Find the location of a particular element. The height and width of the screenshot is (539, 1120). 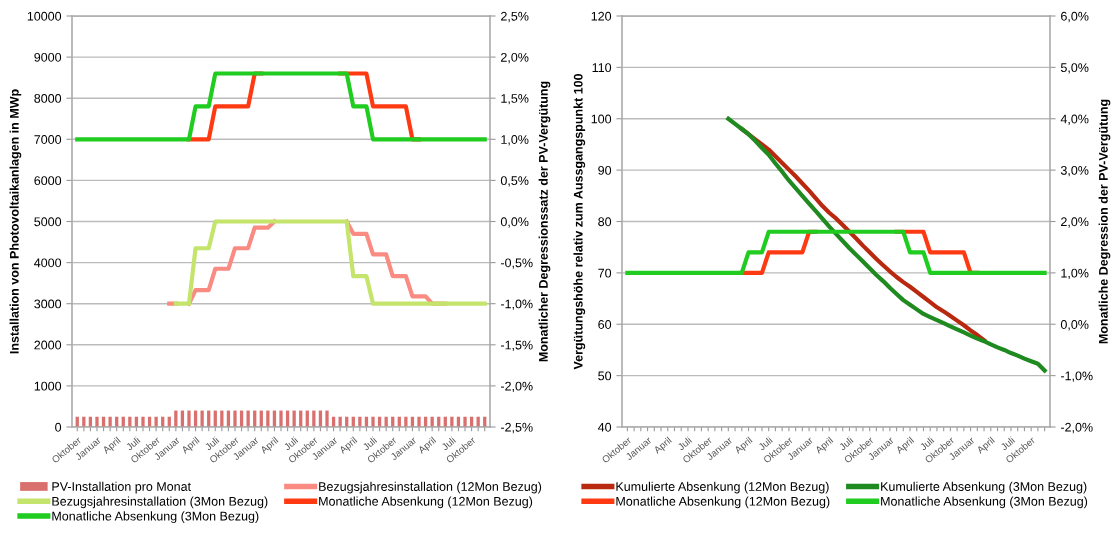

y2-tick-label: 6,0% is located at coordinates (1075, 17).